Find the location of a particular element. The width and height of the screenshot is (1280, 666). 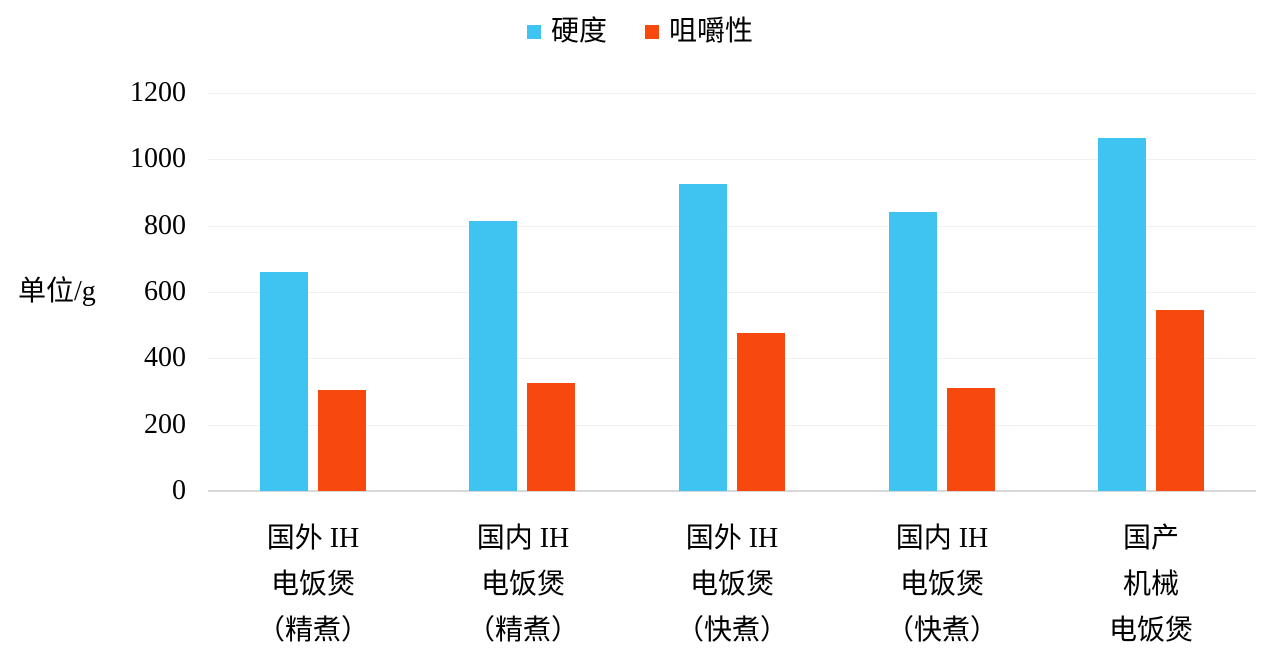

bar-chewiness-group2 is located at coordinates (551, 437).